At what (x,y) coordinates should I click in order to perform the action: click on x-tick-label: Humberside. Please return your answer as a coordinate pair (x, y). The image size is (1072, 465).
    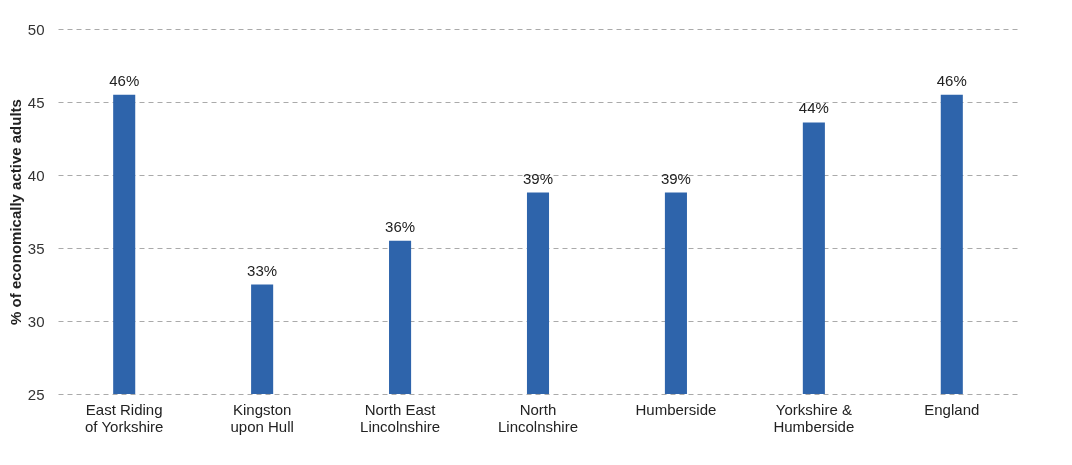
    Looking at the image, I should click on (676, 409).